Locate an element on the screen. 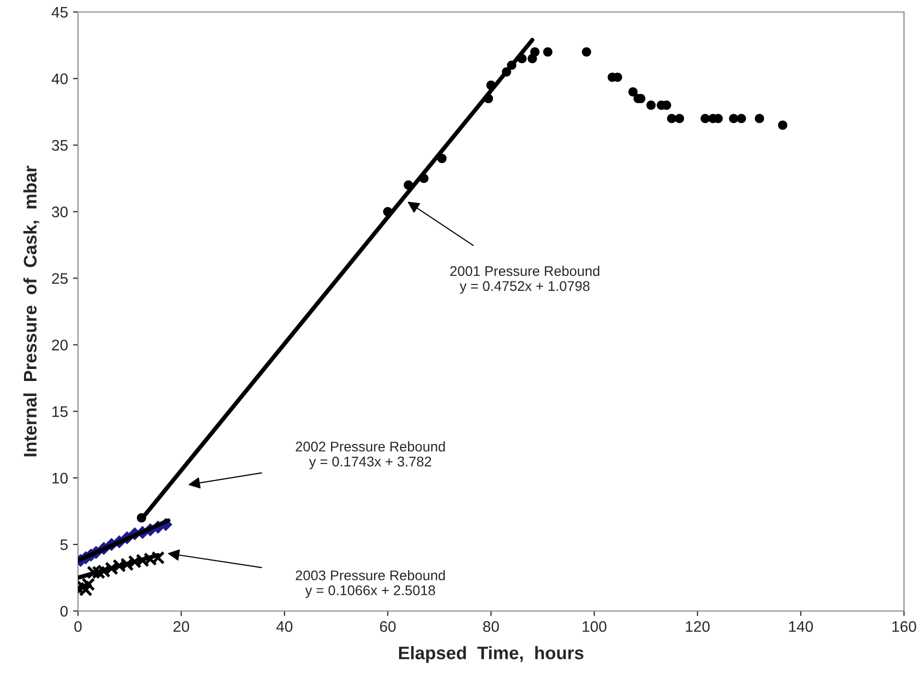  x-axis-title: Elapsed Time, hours is located at coordinates (491, 654).